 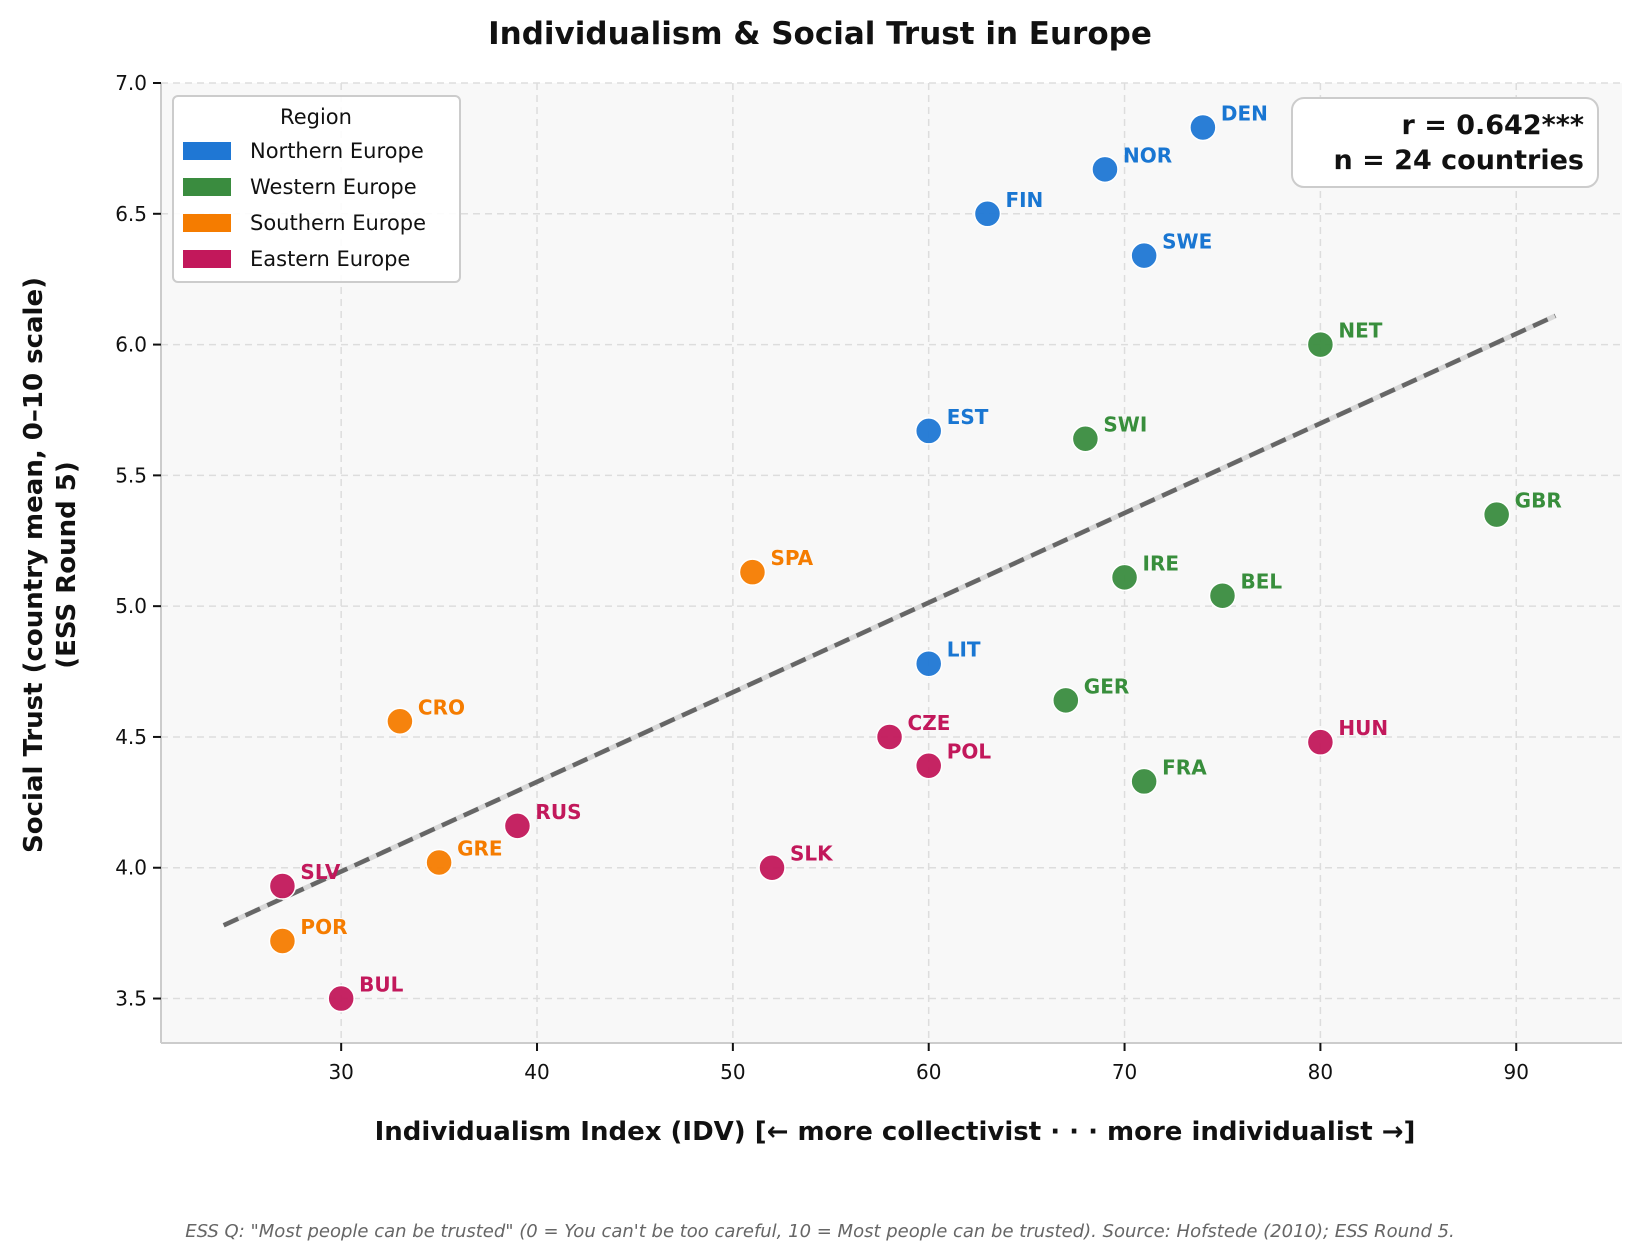 I want to click on point-label-rus: RUS, so click(x=558, y=812).